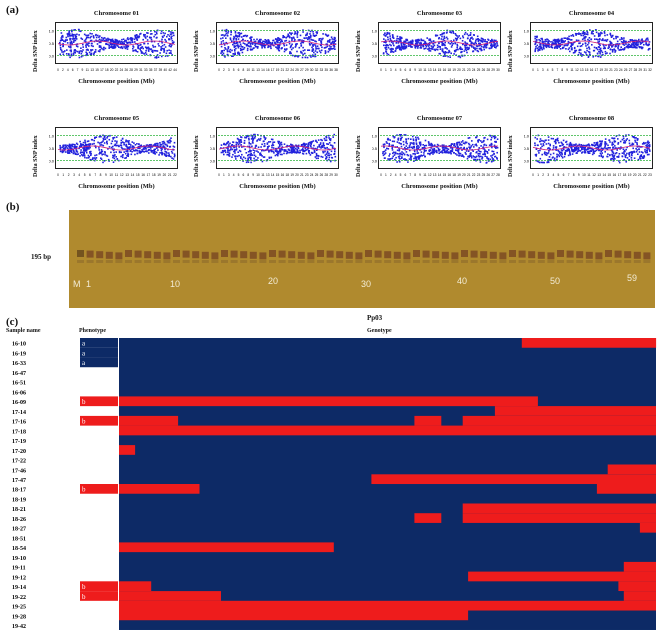 The height and width of the screenshot is (642, 665). Describe the element at coordinates (127, 175) in the screenshot. I see `x-tick-label: 13` at that location.